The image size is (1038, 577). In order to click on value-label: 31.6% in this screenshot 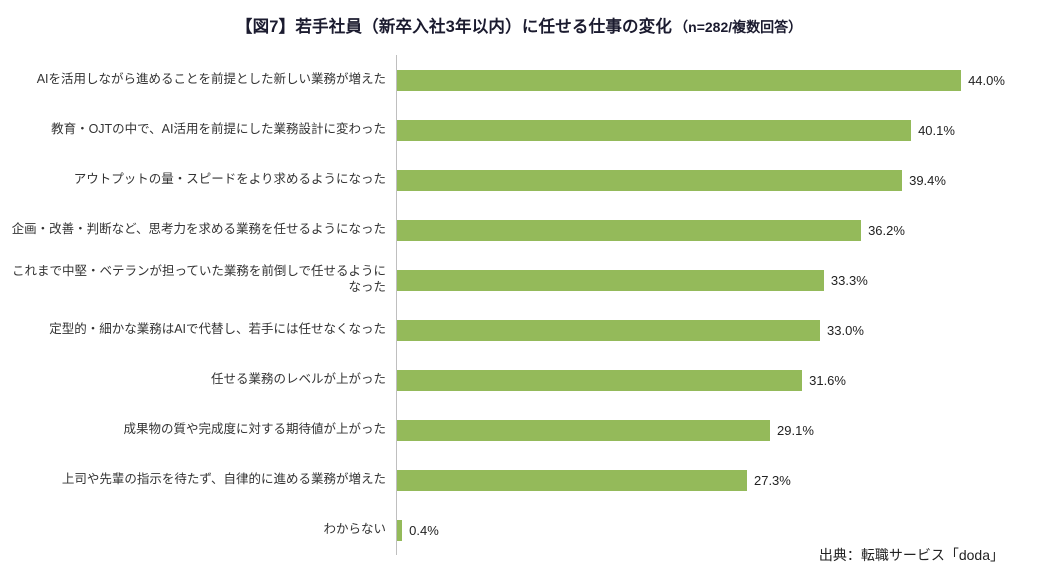, I will do `click(827, 380)`.